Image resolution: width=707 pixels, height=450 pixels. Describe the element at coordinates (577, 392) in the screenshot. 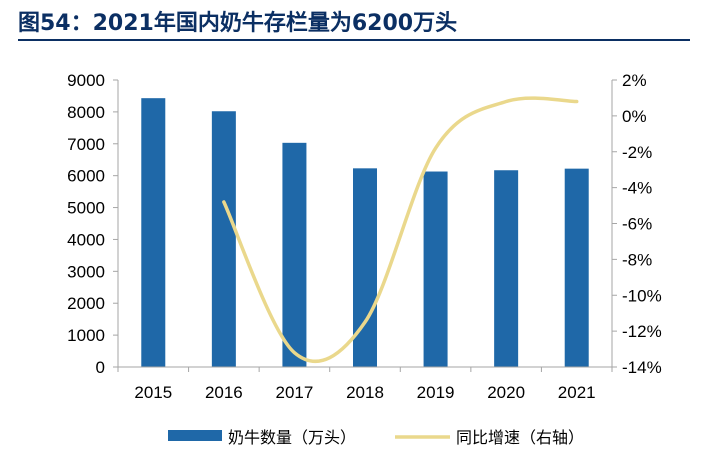

I see `x-tick-label: 2021` at that location.